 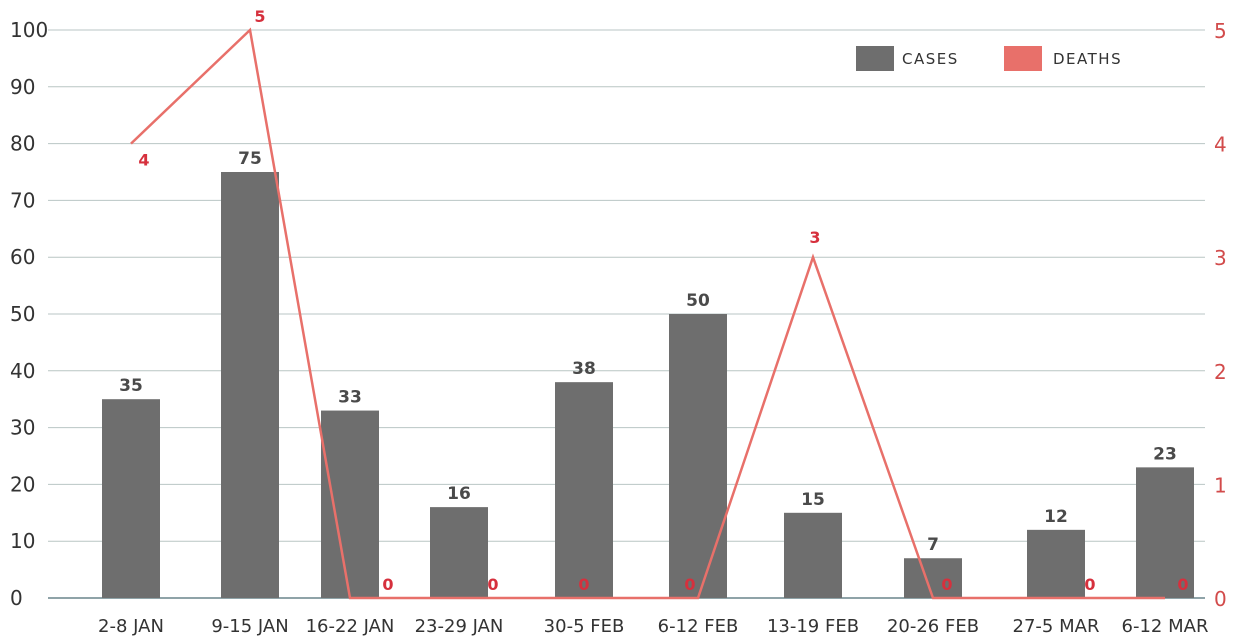 What do you see at coordinates (22, 87) in the screenshot?
I see `left-tick-label: 90` at bounding box center [22, 87].